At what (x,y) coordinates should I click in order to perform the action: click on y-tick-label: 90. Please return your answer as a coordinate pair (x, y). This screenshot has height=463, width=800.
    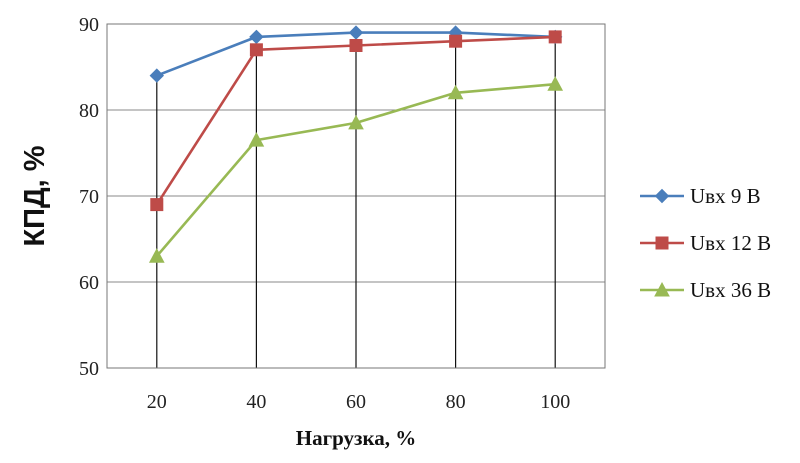
    Looking at the image, I should click on (89, 25).